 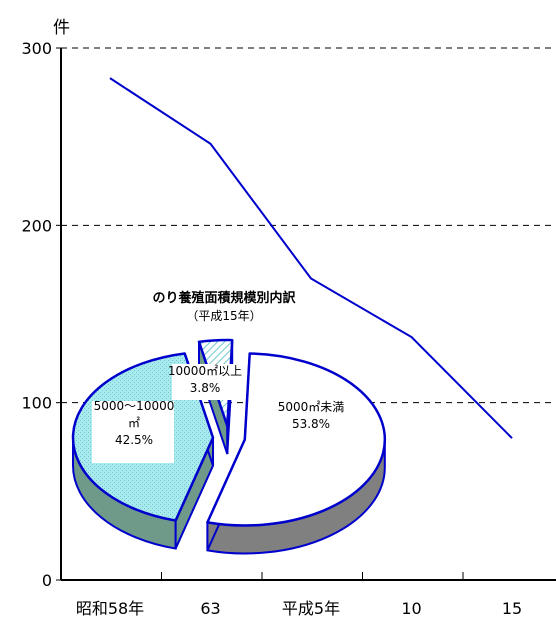 I want to click on x-tick-label: 昭和58年, so click(x=110, y=608).